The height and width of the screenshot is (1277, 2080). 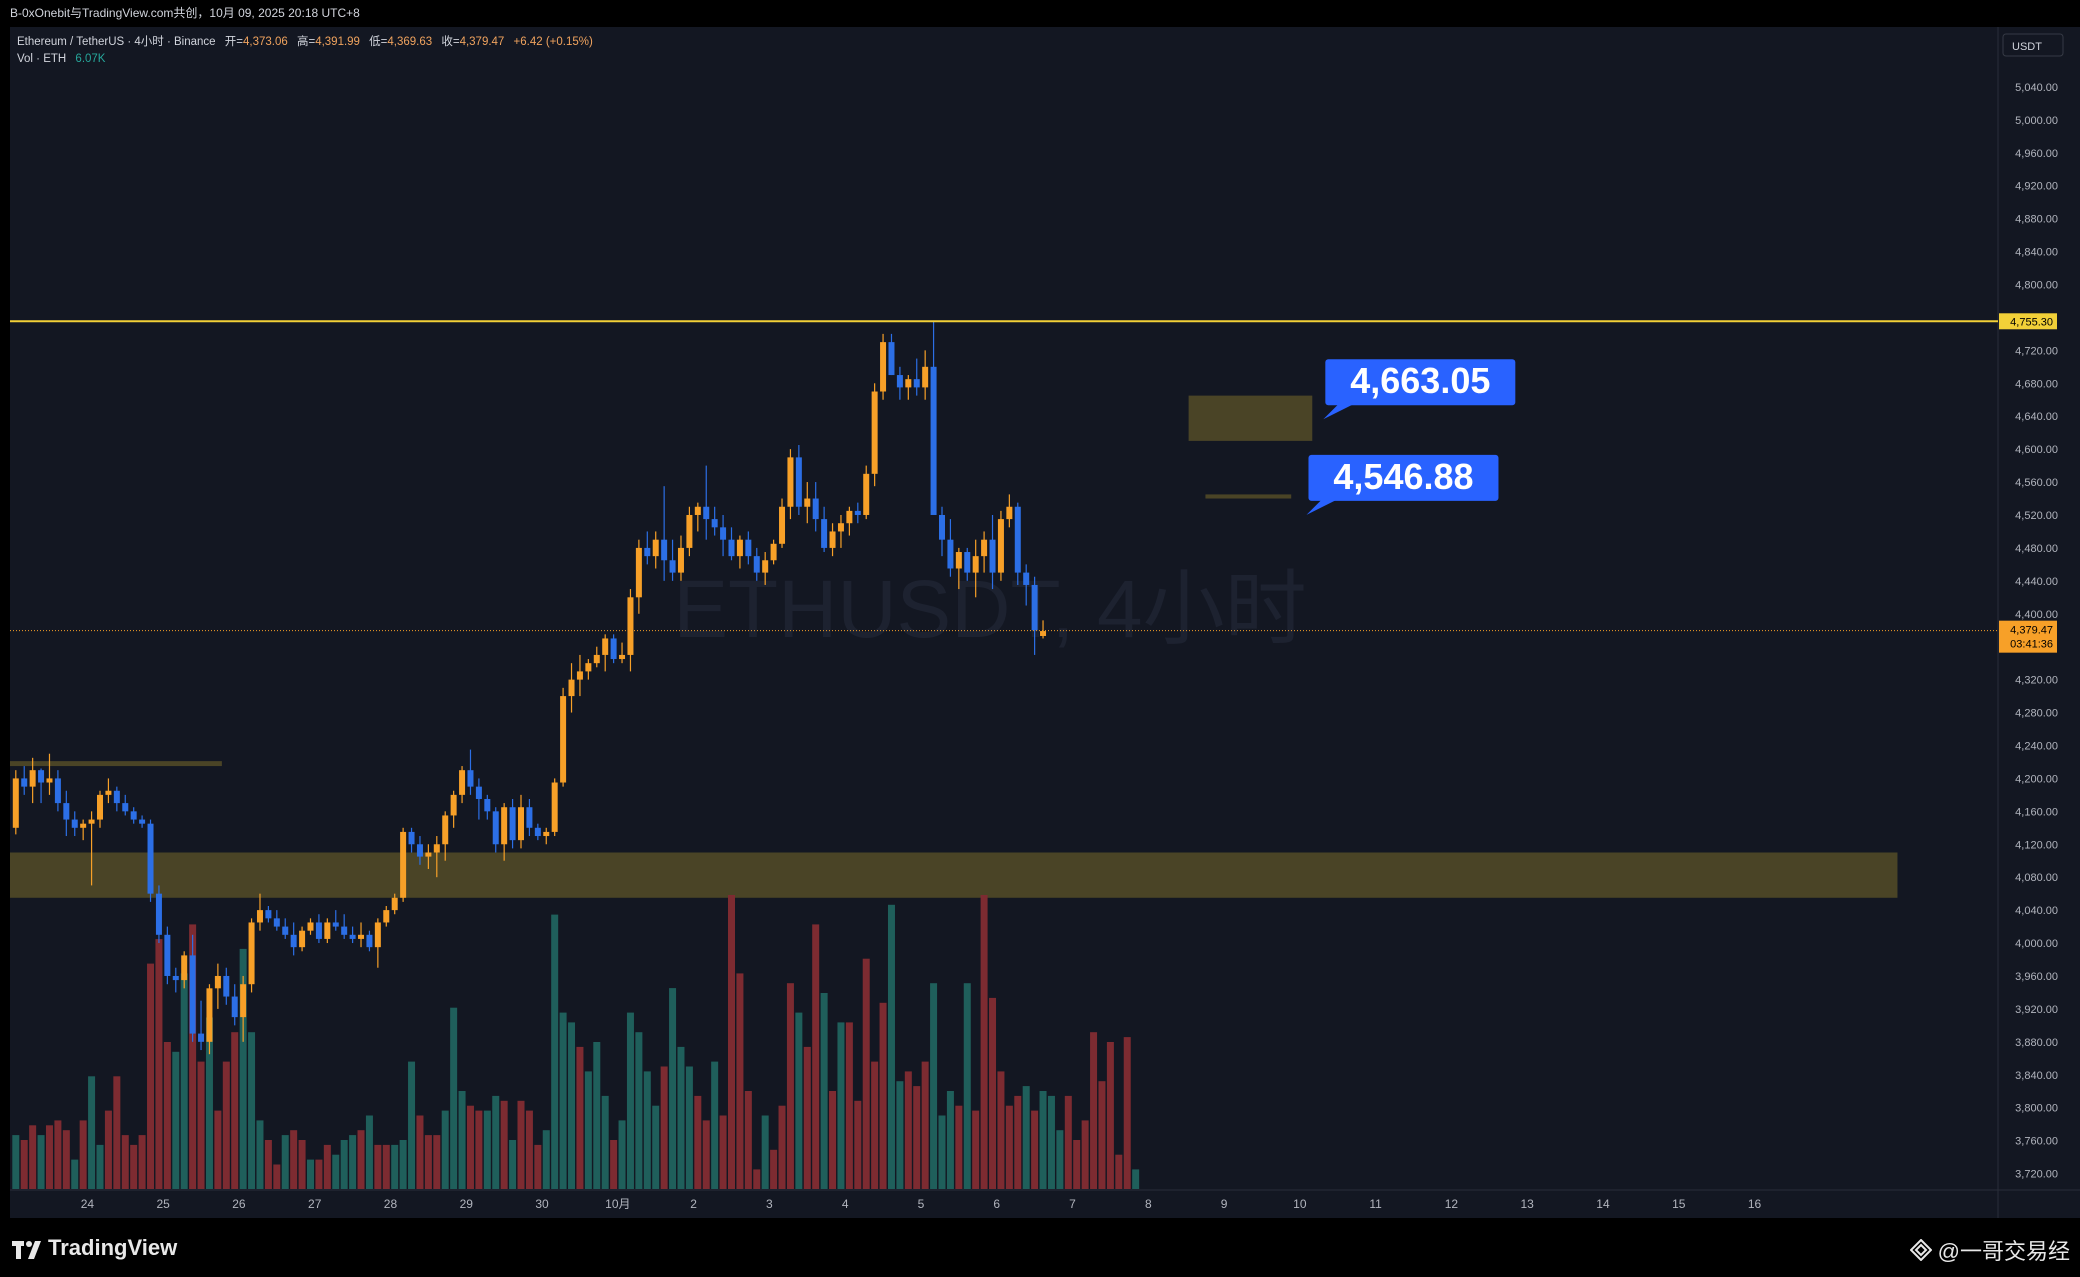 I want to click on tradingview-logo: TradingView, so click(x=94, y=1248).